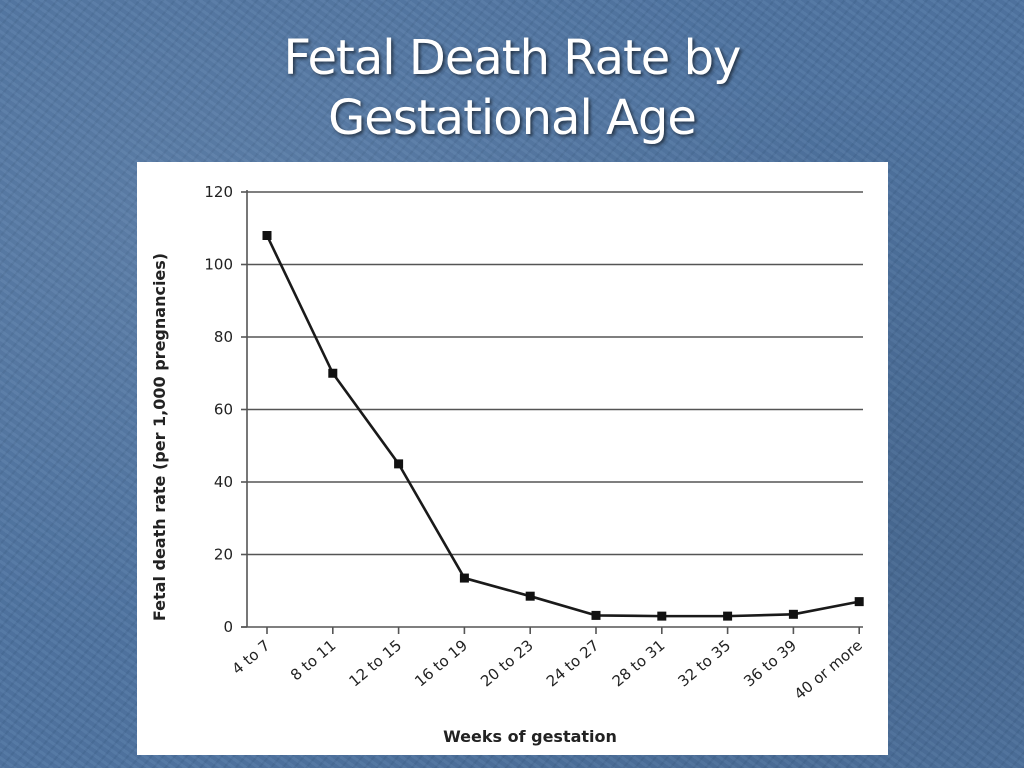 This screenshot has height=768, width=1024. Describe the element at coordinates (507, 663) in the screenshot. I see `x-tick-label: 20 to 23` at that location.